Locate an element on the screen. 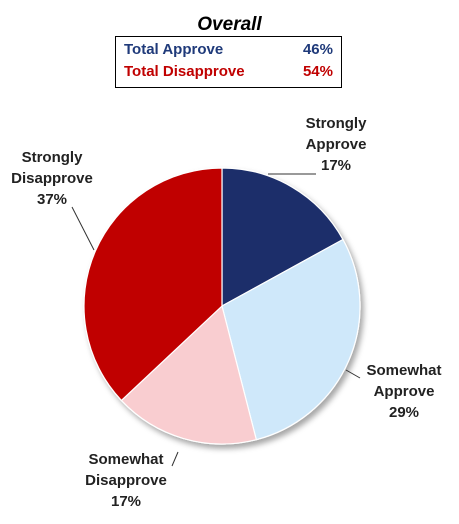  slice-label-strongly-disapprove: Disapprove is located at coordinates (52, 178).